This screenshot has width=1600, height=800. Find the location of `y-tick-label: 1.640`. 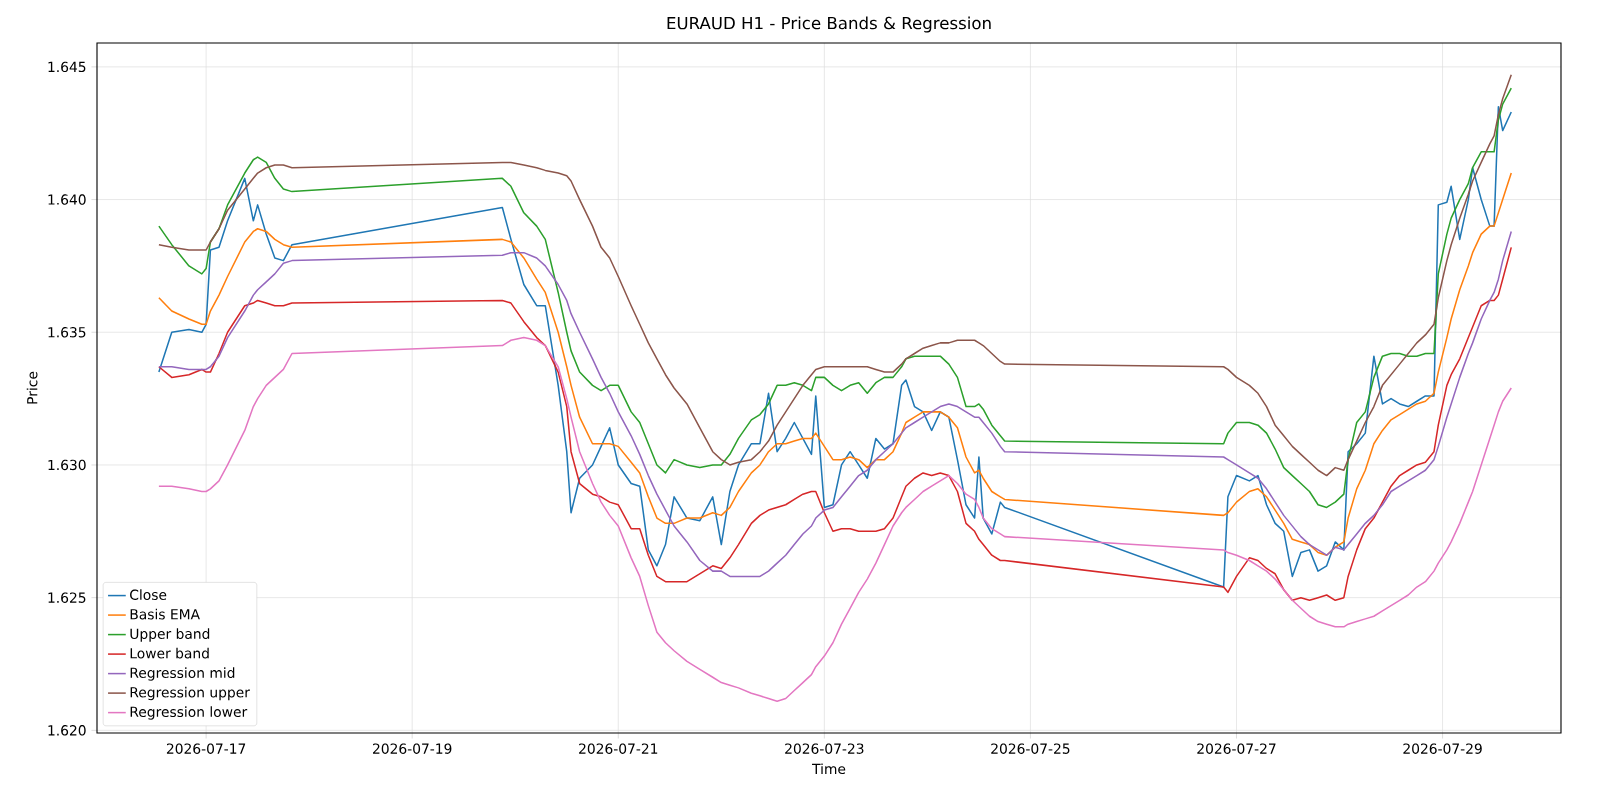

y-tick-label: 1.640 is located at coordinates (67, 199).